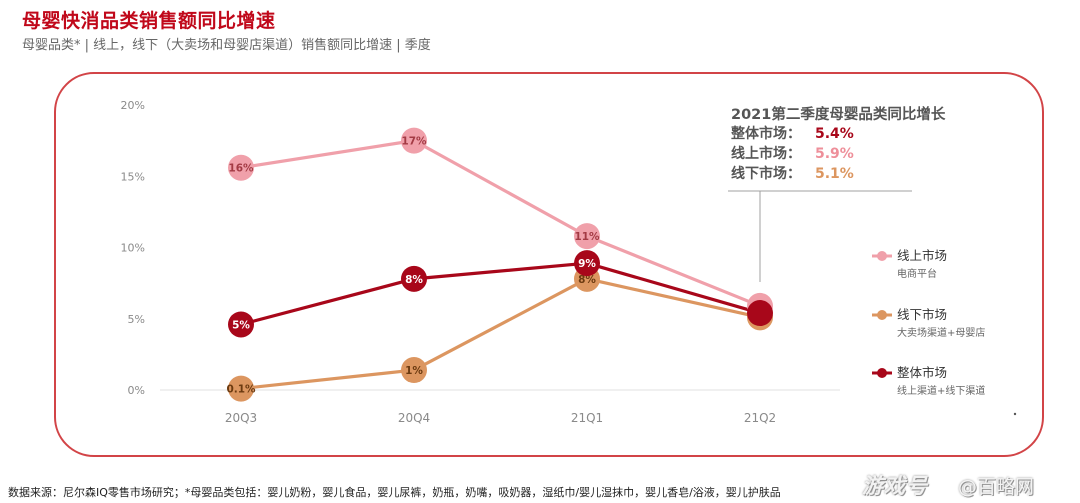 The image size is (1080, 503). I want to click on legend-label-offline: 线下市场, so click(922, 314).